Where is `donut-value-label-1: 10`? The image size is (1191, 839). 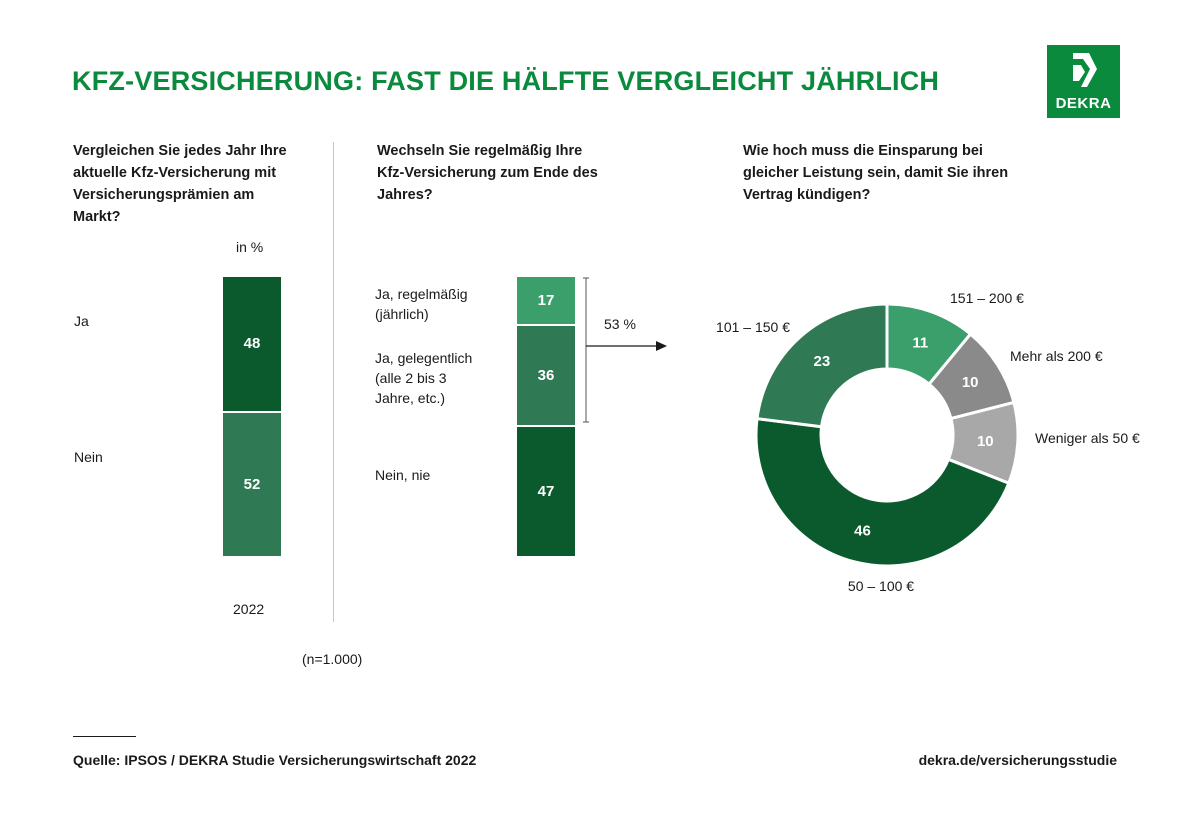 donut-value-label-1: 10 is located at coordinates (970, 382).